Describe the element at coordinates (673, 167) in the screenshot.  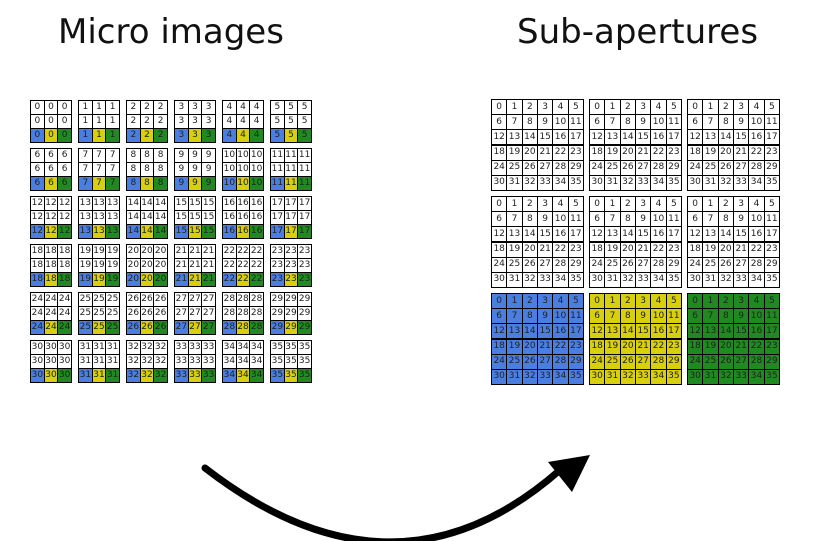
I see `sub-aperture-cell: 29` at that location.